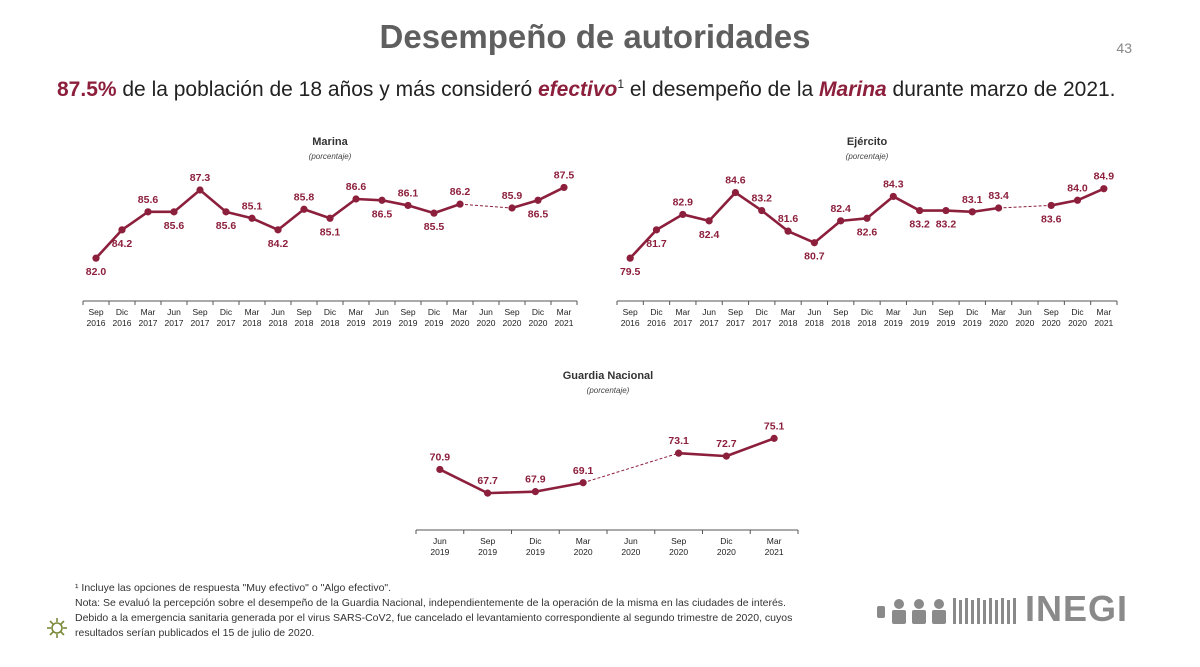 This screenshot has width=1200, height=667. Describe the element at coordinates (1077, 608) in the screenshot. I see `brand-name: INEGI` at that location.